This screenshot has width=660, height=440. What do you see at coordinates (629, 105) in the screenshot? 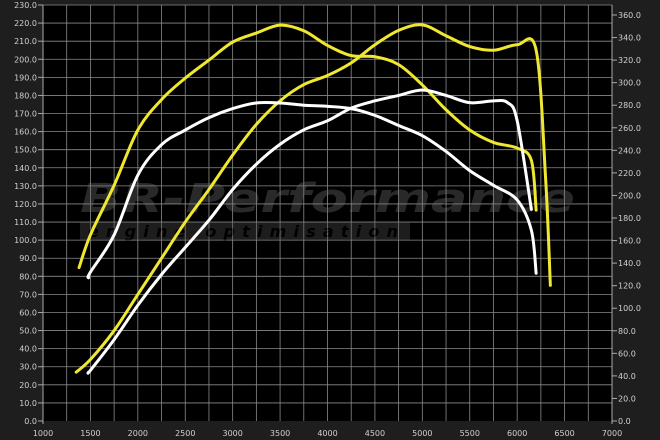
I see `y-right-tick-label: 280.0` at bounding box center [629, 105].